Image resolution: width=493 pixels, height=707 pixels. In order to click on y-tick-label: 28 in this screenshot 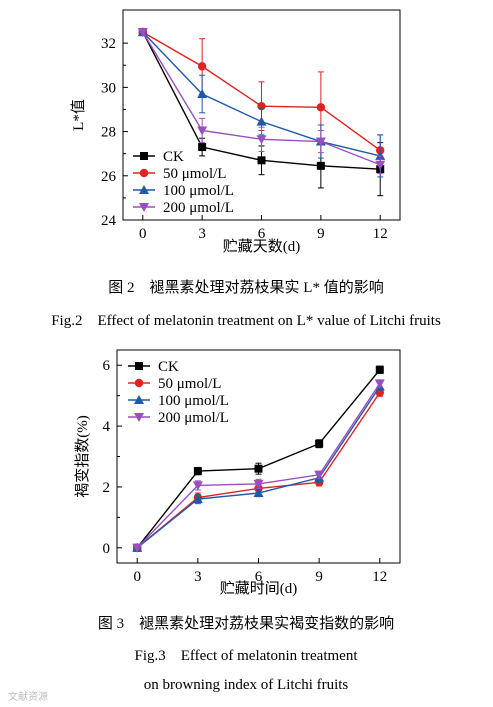, I will do `click(108, 133)`.